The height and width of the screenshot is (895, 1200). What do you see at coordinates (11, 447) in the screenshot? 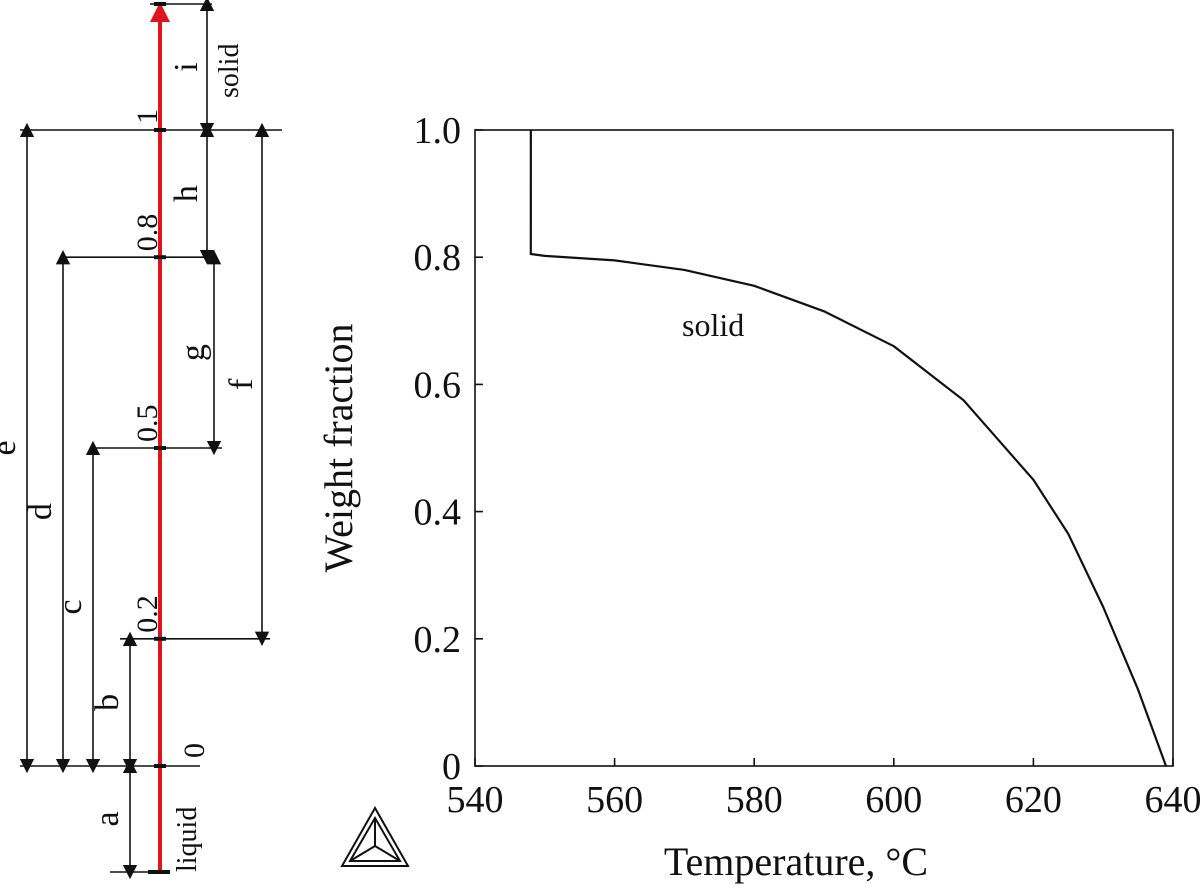
I see `dimension-label-e: e` at bounding box center [11, 447].